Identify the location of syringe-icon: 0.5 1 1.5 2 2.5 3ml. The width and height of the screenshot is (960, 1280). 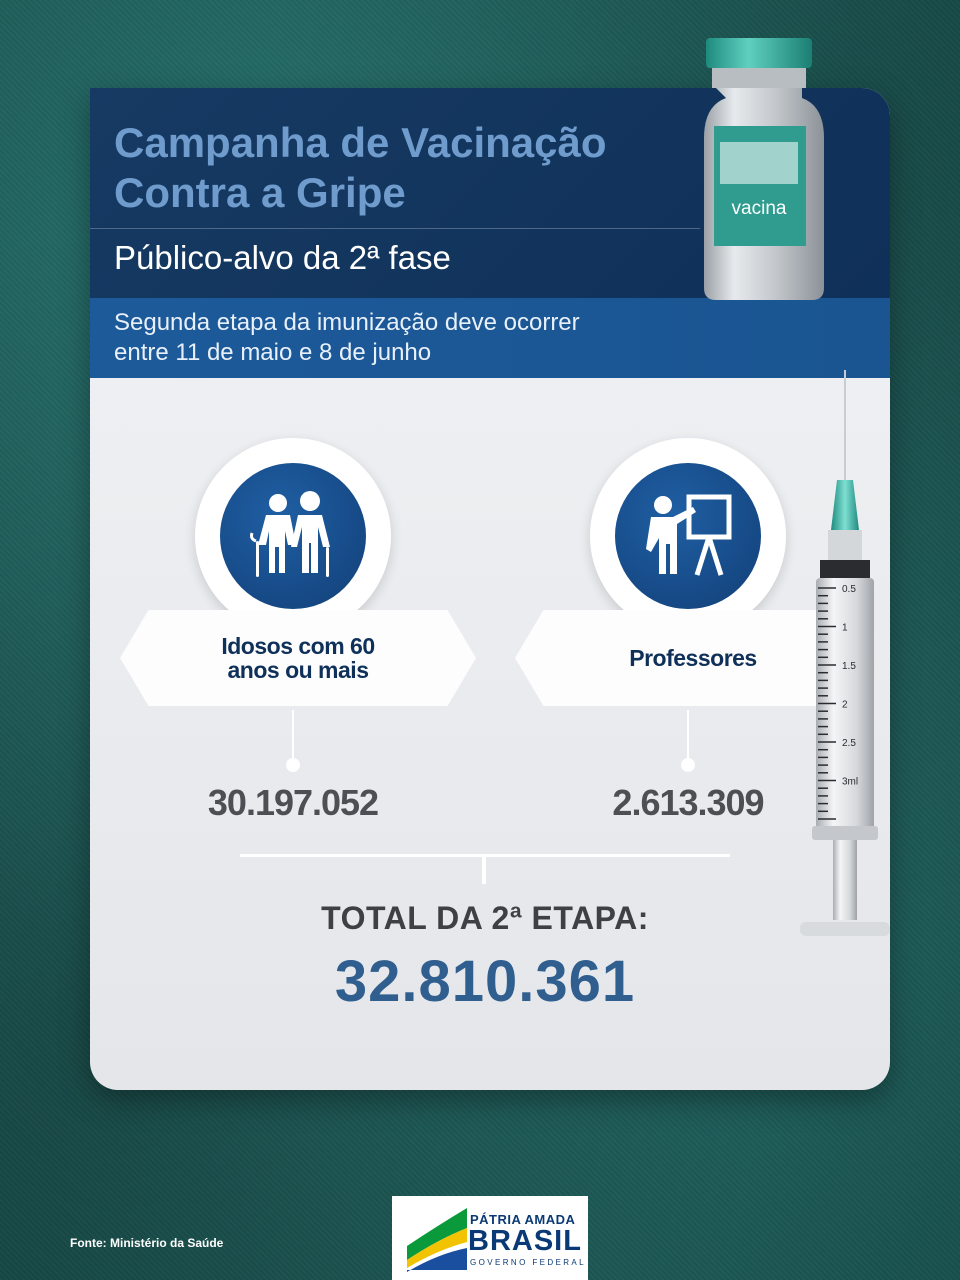
(845, 657).